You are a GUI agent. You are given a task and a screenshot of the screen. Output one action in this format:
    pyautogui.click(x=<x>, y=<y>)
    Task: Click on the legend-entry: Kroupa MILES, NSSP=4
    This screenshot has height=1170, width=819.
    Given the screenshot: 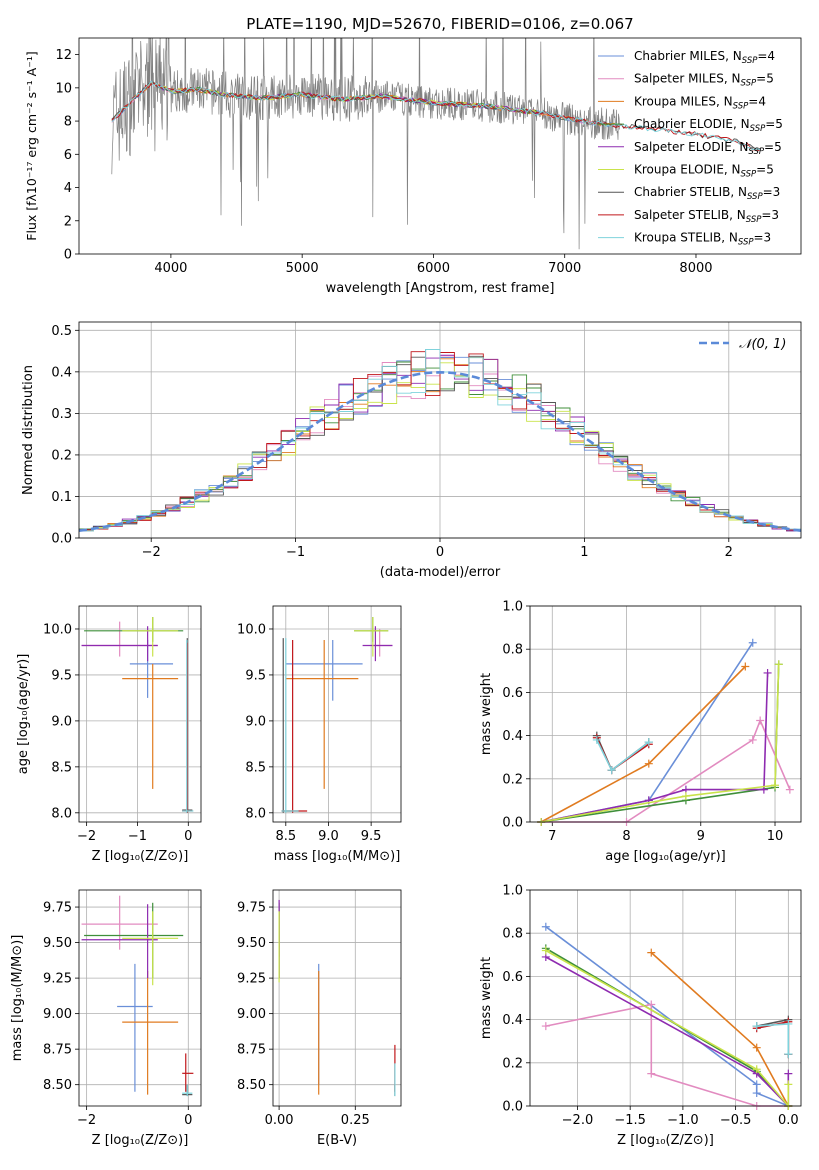 What is the action you would take?
    pyautogui.click(x=700, y=102)
    